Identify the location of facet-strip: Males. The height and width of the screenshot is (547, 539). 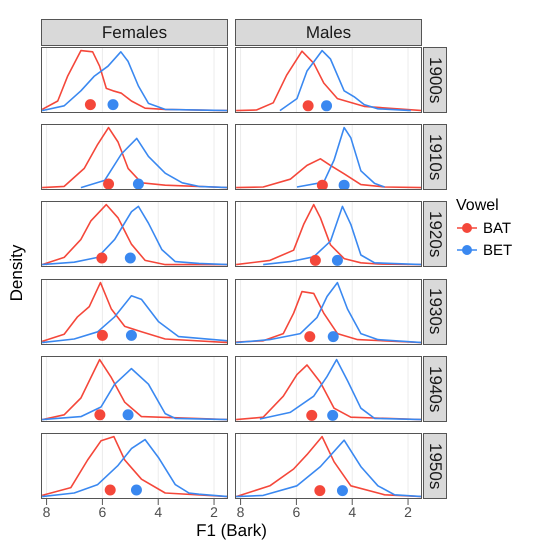
(328, 32).